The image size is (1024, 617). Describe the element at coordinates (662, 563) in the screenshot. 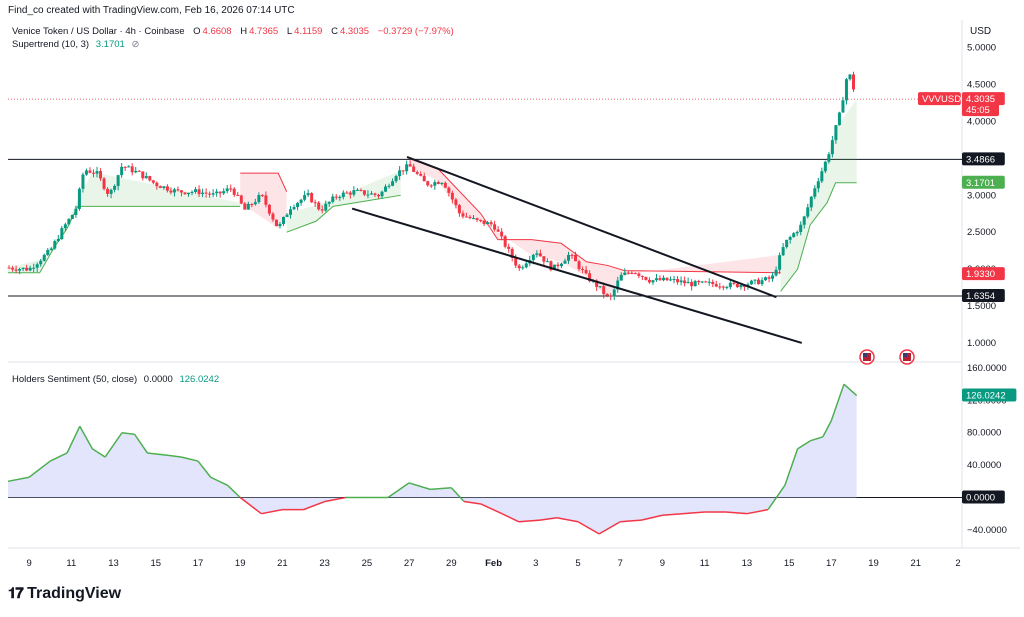

I see `time-tick-label: 9` at that location.